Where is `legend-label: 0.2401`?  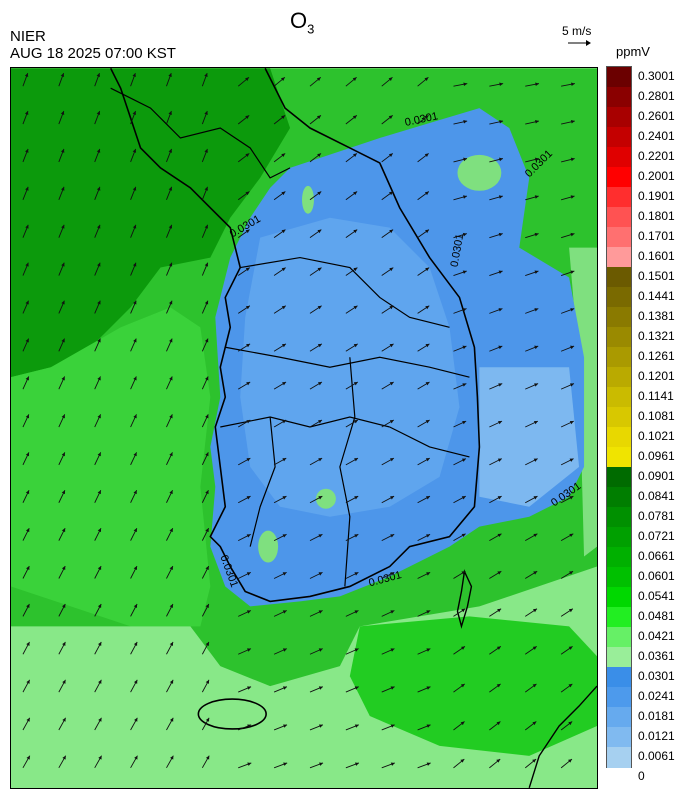
legend-label: 0.2401 is located at coordinates (656, 136).